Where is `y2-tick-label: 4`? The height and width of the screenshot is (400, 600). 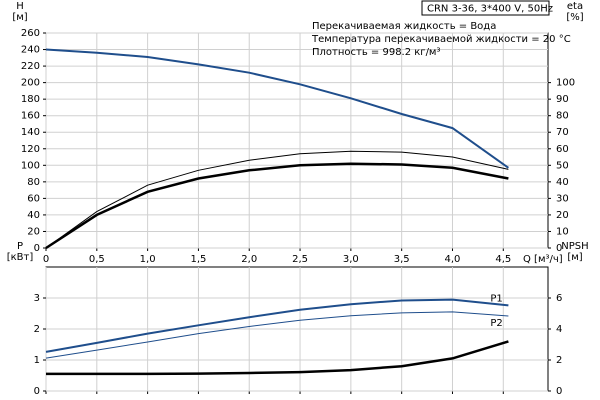 y2-tick-label: 4 is located at coordinates (559, 329).